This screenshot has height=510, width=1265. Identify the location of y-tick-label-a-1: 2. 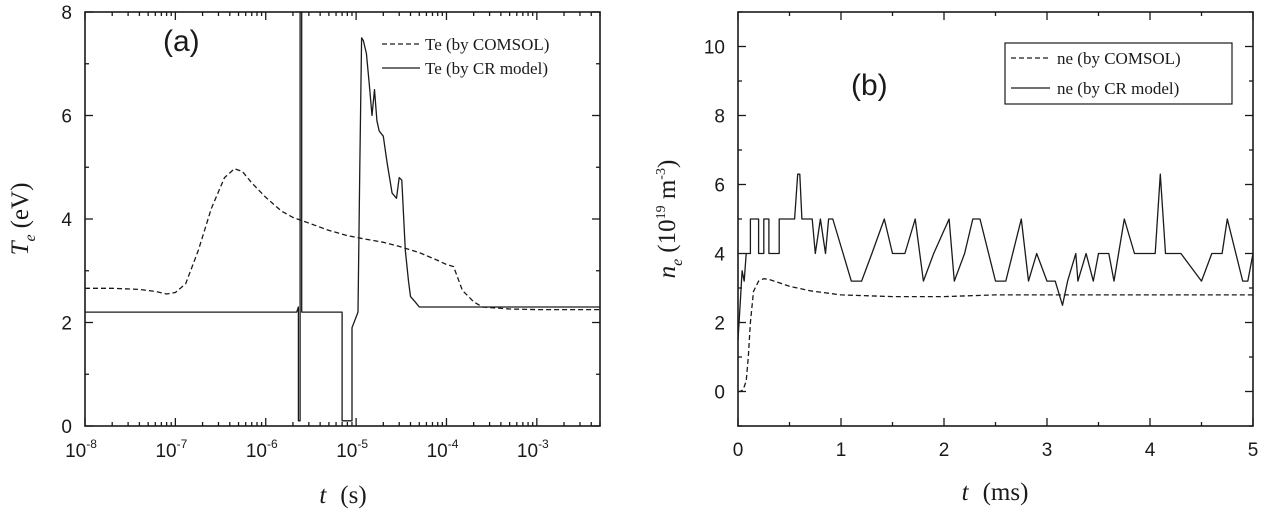
(66, 324).